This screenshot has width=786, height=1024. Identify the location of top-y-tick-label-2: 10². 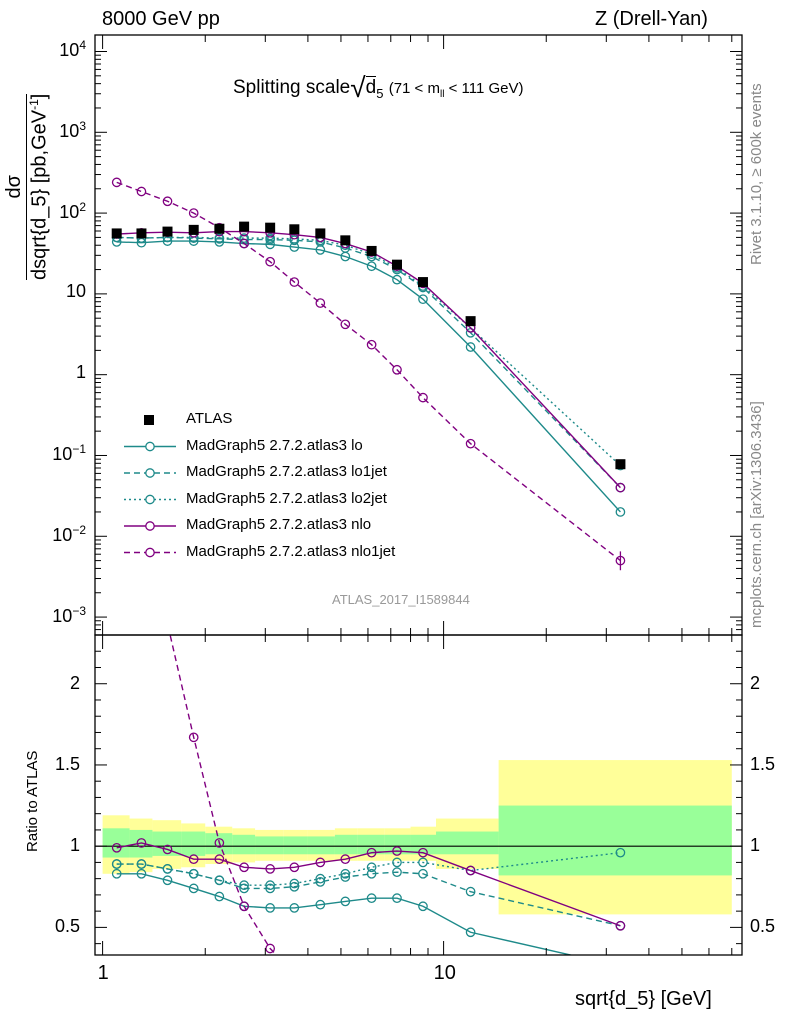
(72, 211).